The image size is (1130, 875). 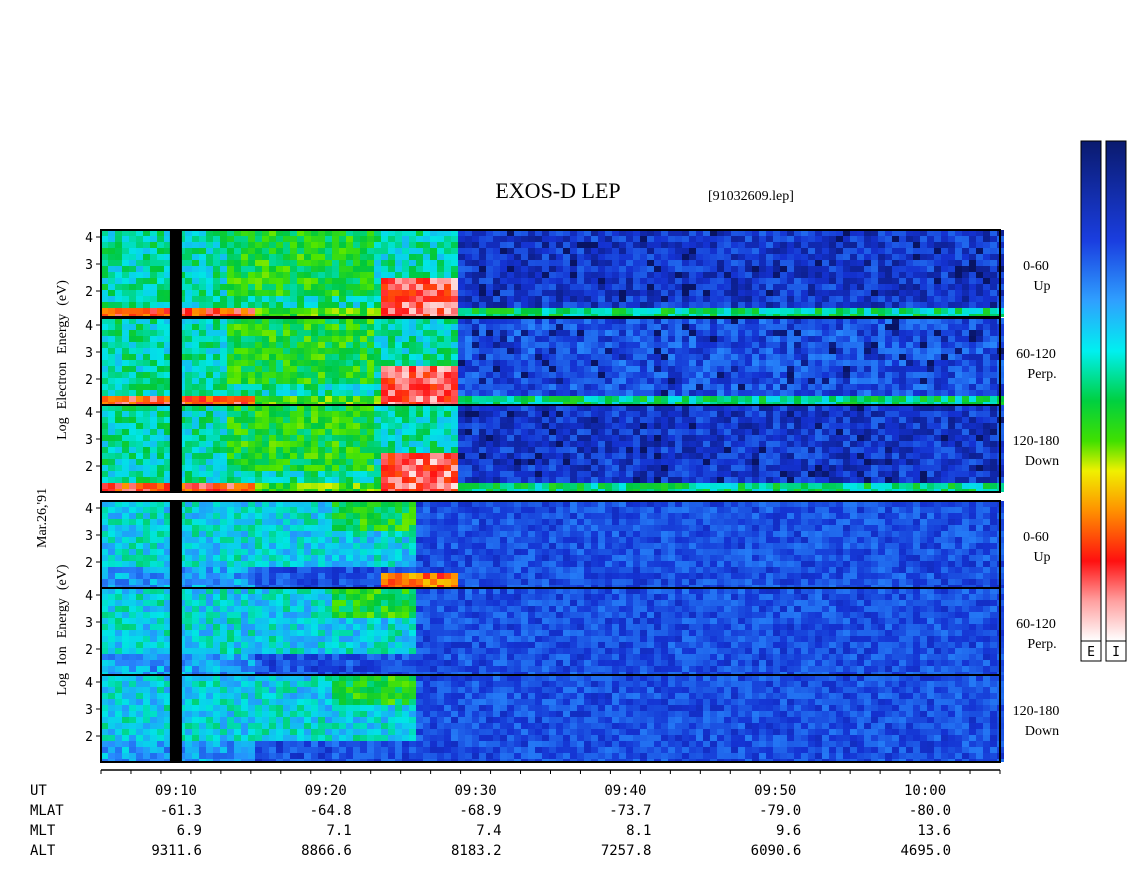 What do you see at coordinates (331, 811) in the screenshot?
I see `orbit-value: -64.8` at bounding box center [331, 811].